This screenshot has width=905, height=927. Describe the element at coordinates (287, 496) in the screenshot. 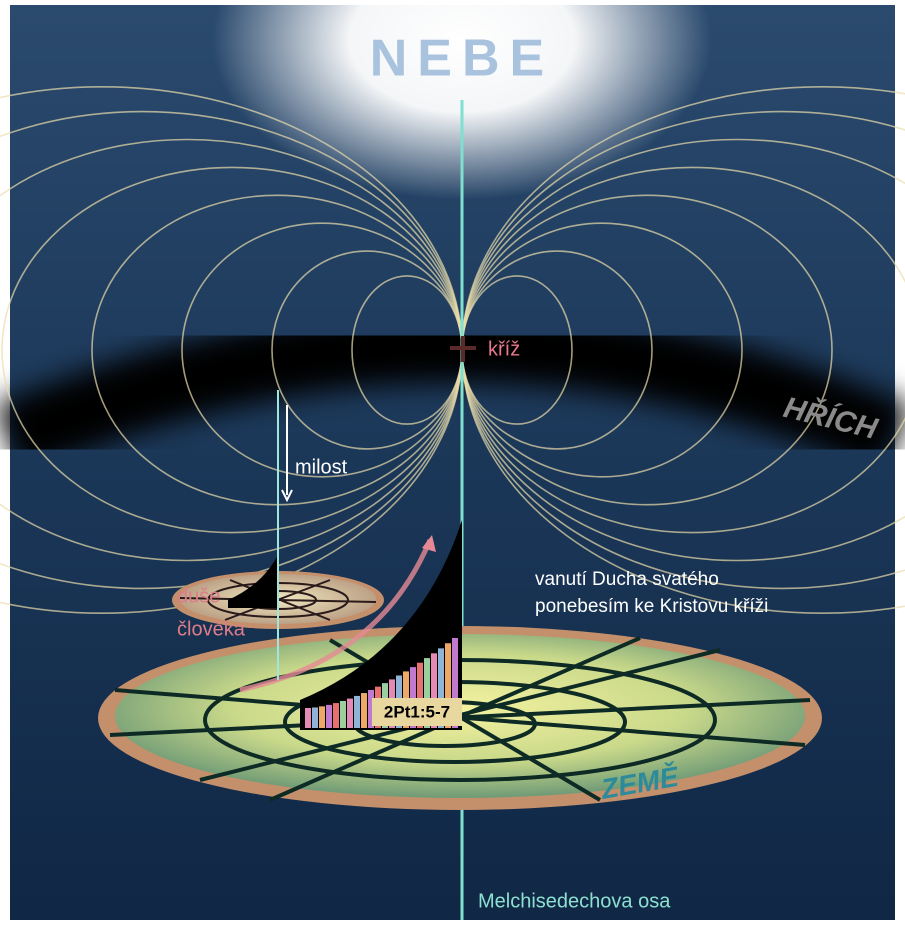

I see `grace-arrow-head` at that location.